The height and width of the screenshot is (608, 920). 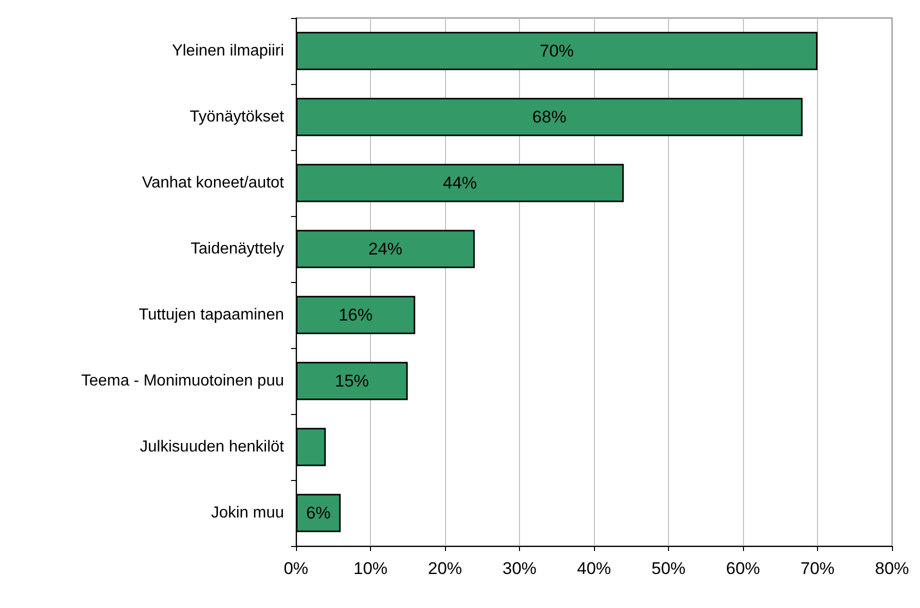 What do you see at coordinates (228, 51) in the screenshot?
I see `y-tick-label: Yleinen ilmapiiri` at bounding box center [228, 51].